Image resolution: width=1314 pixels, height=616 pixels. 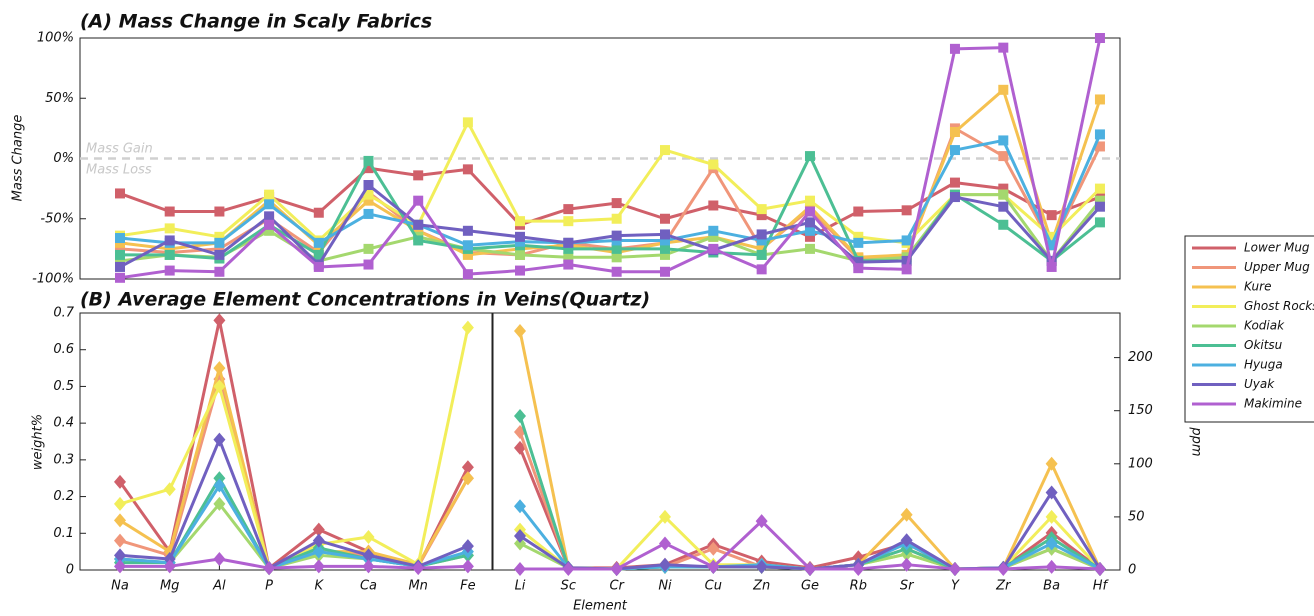 What do you see at coordinates (1132, 570) in the screenshot?
I see `y-tick-label: 0` at bounding box center [1132, 570].